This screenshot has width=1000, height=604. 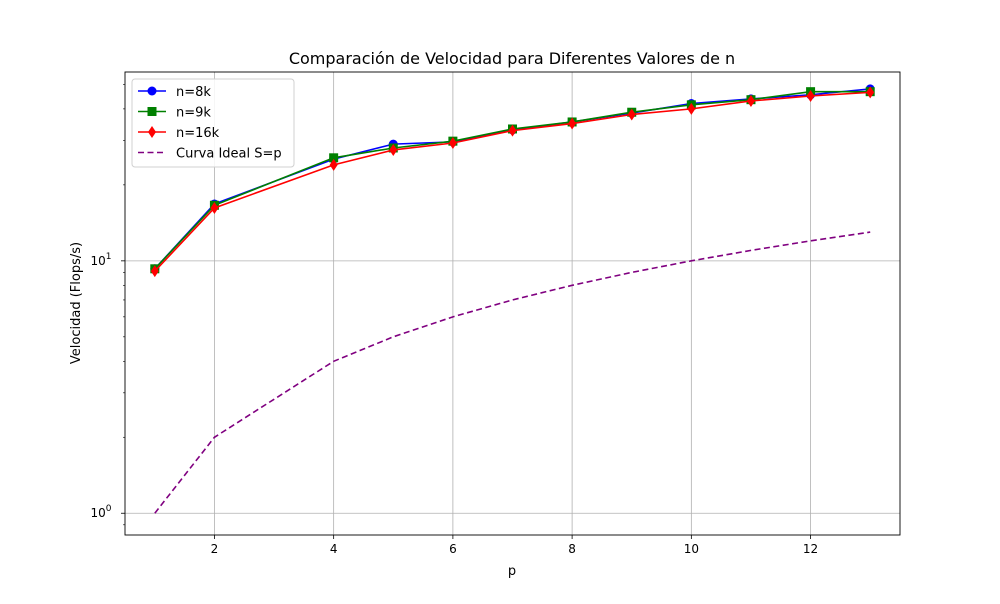 I want to click on legend-label: n=16k, so click(x=198, y=133).